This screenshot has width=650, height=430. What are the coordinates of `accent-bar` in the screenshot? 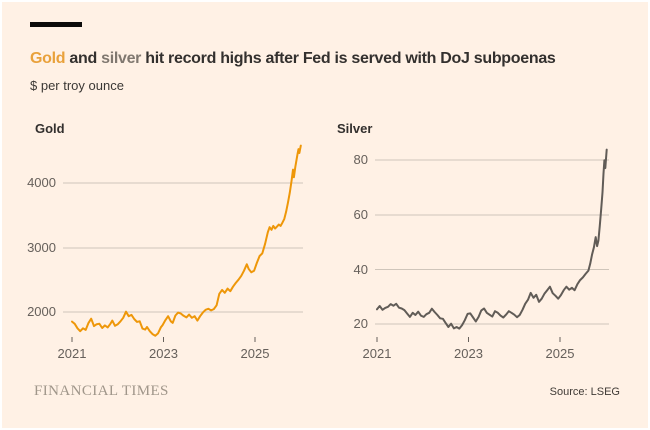 It's located at (56, 24).